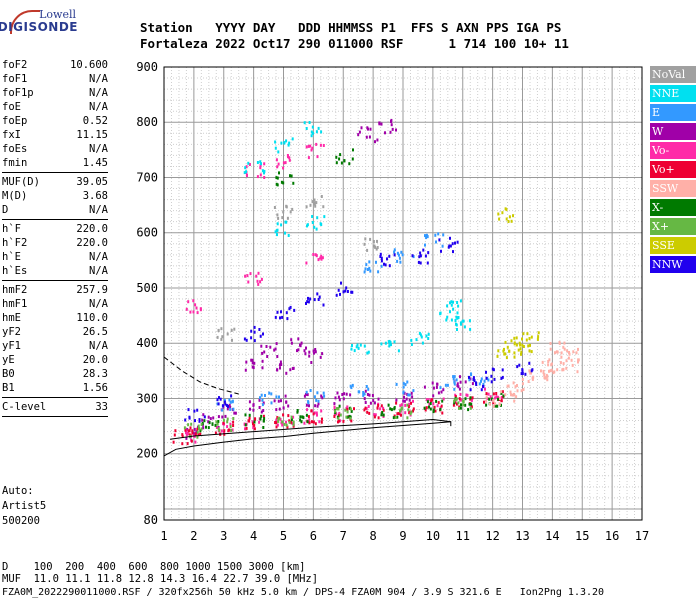  Describe the element at coordinates (147, 233) in the screenshot. I see `y-tick-label: 600` at that location.